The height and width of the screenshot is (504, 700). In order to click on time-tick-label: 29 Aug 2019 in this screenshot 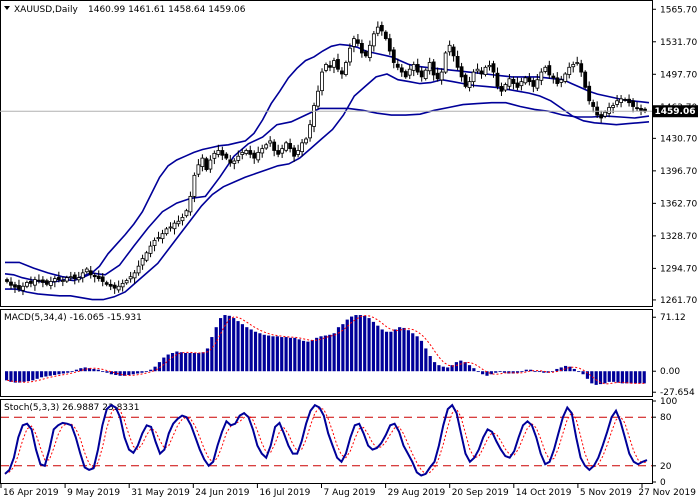, I will do `click(417, 493)`.